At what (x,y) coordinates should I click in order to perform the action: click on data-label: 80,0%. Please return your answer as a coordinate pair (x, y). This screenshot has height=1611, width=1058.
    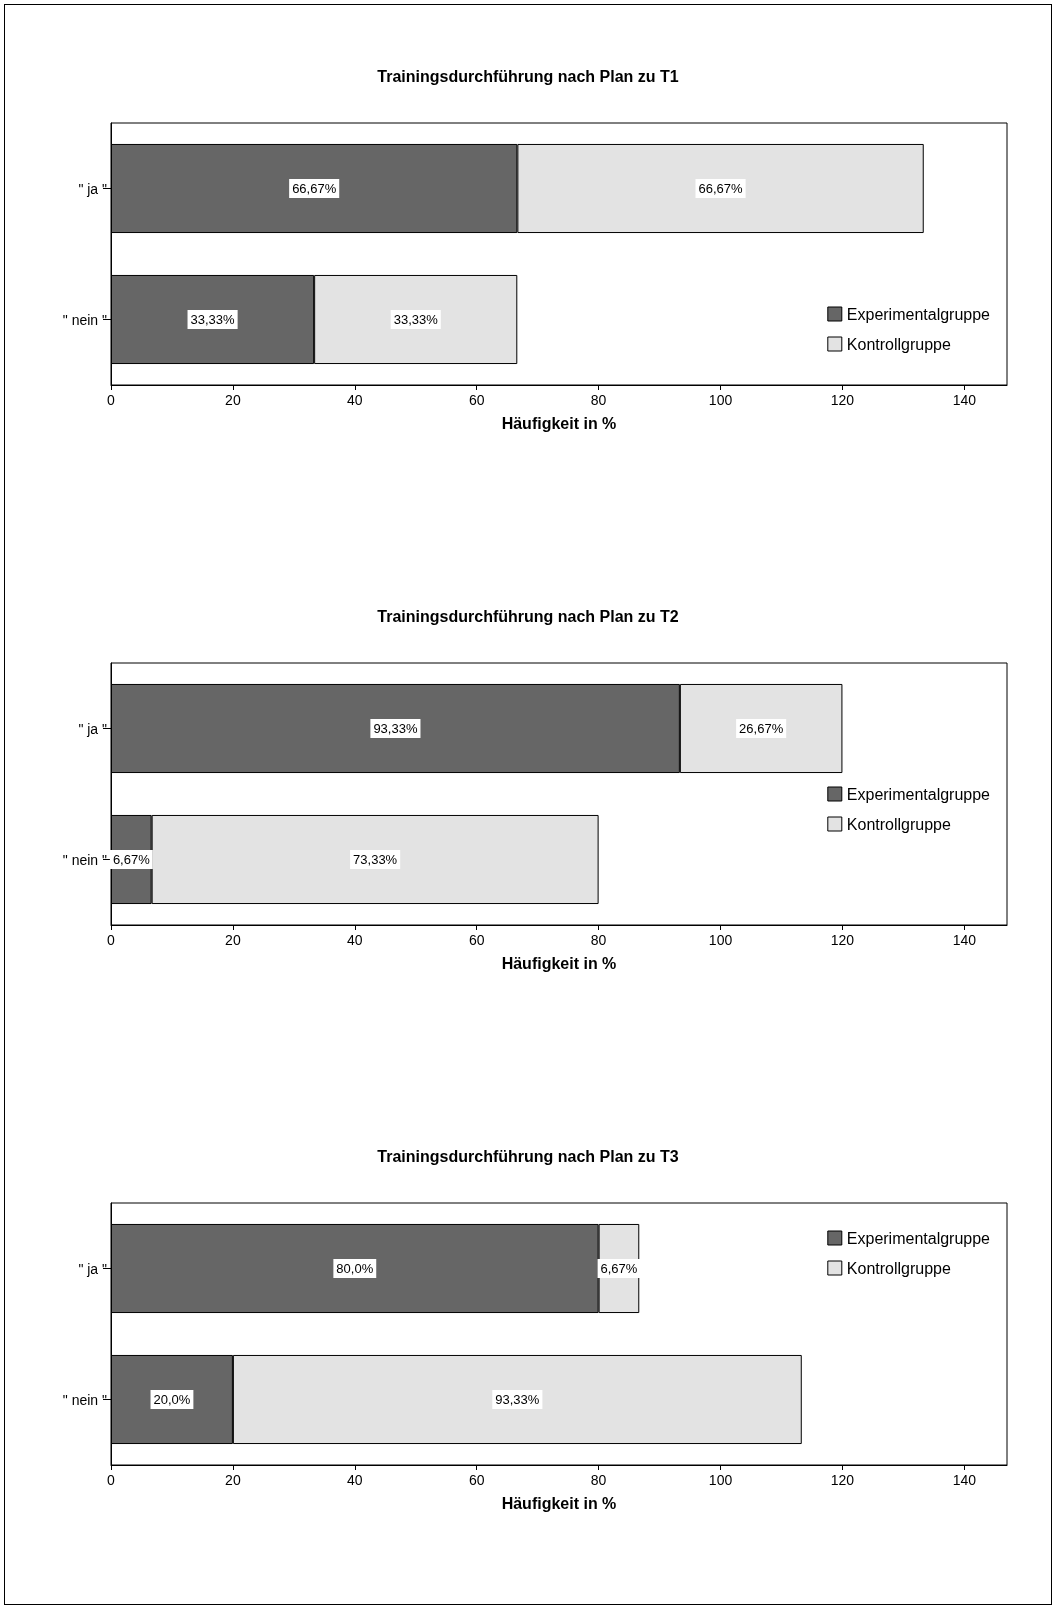
    Looking at the image, I should click on (355, 1268).